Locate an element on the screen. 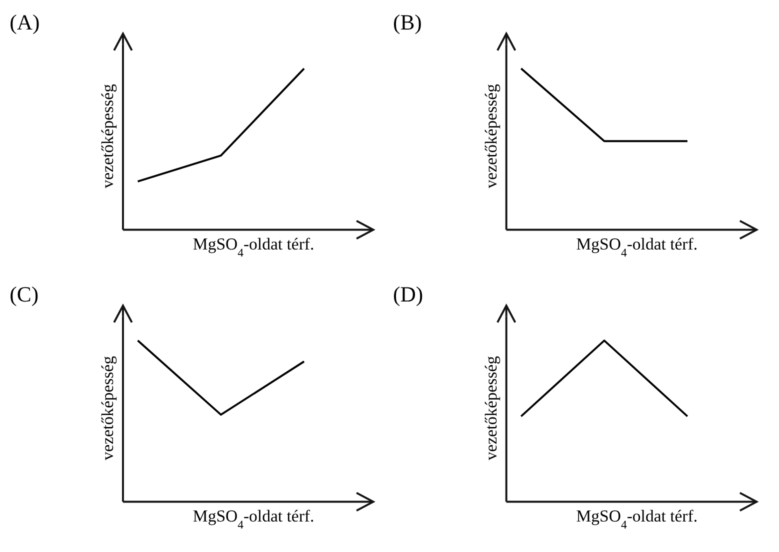 The height and width of the screenshot is (552, 779). chart-title: (D) is located at coordinates (408, 294).